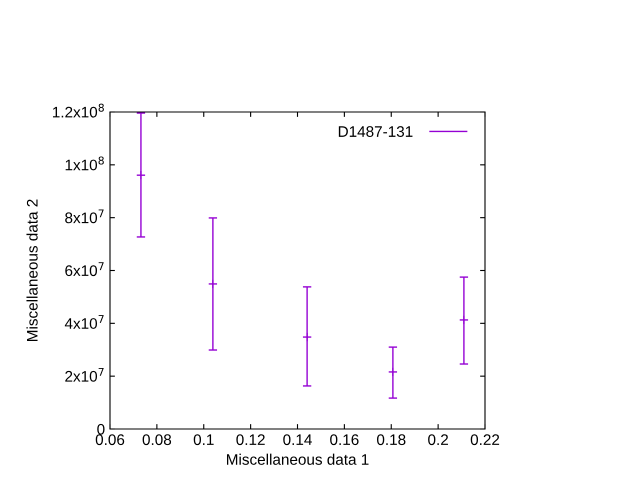  I want to click on x-tick-label: 0.12, so click(250, 440).